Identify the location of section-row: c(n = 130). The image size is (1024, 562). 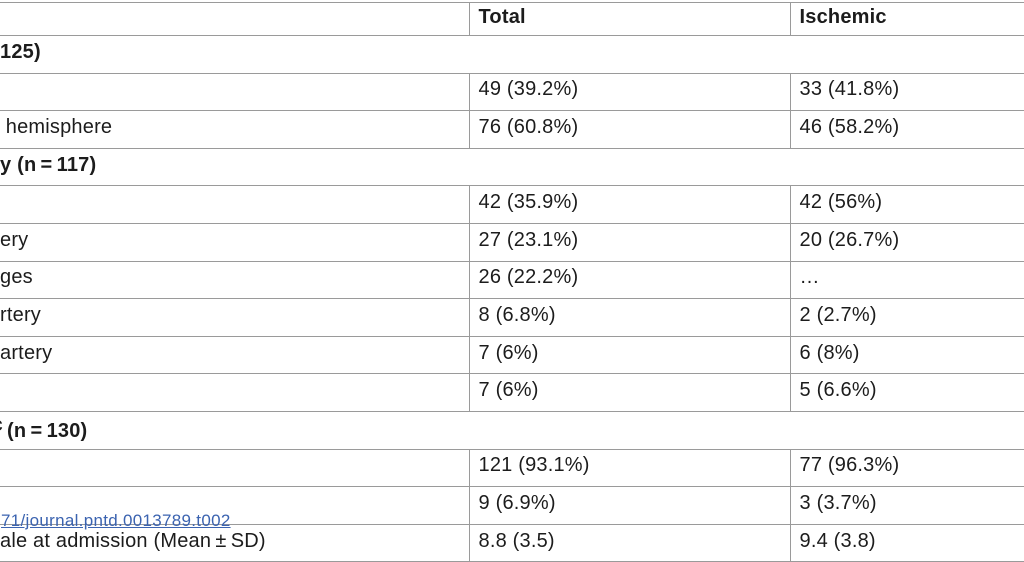
(512, 430).